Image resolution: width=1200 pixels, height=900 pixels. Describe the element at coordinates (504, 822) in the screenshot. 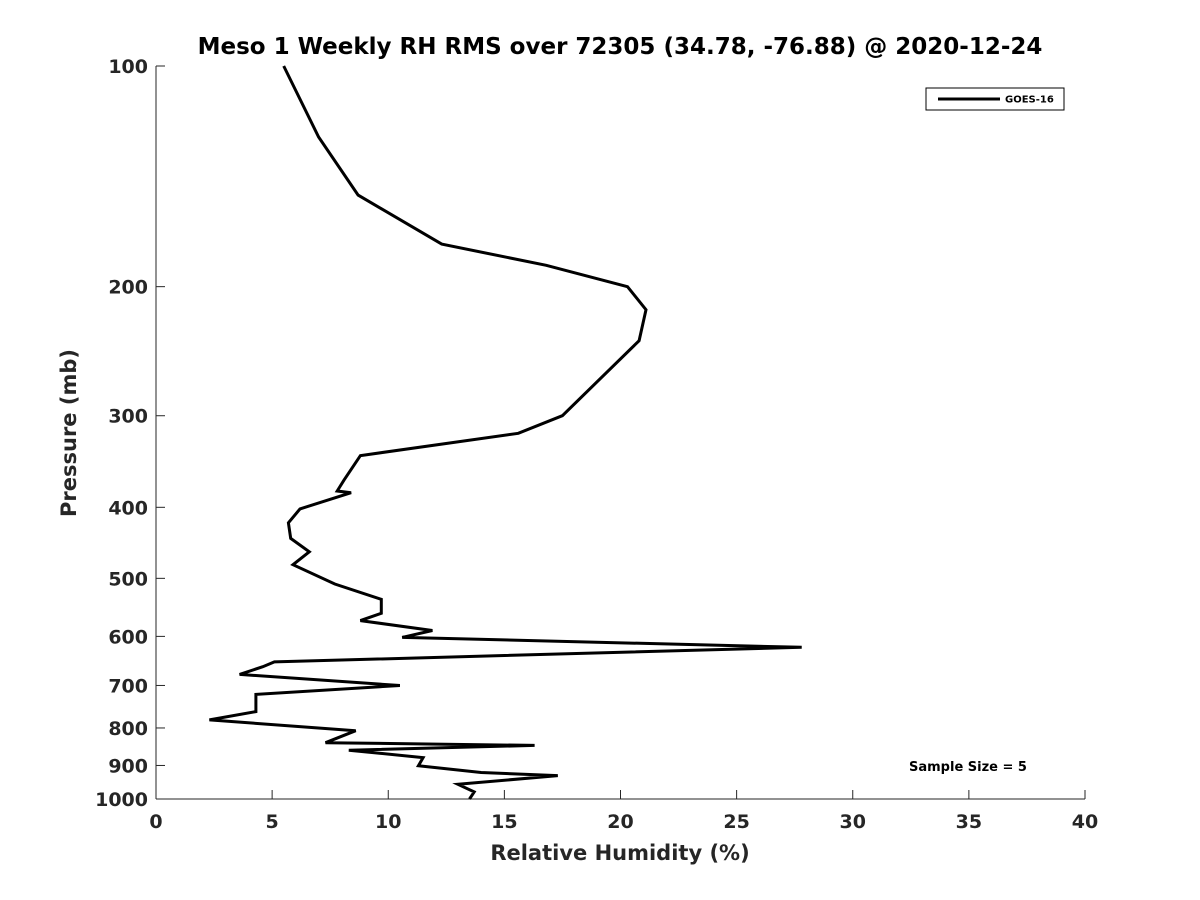

I see `x-tick-label: 15` at that location.